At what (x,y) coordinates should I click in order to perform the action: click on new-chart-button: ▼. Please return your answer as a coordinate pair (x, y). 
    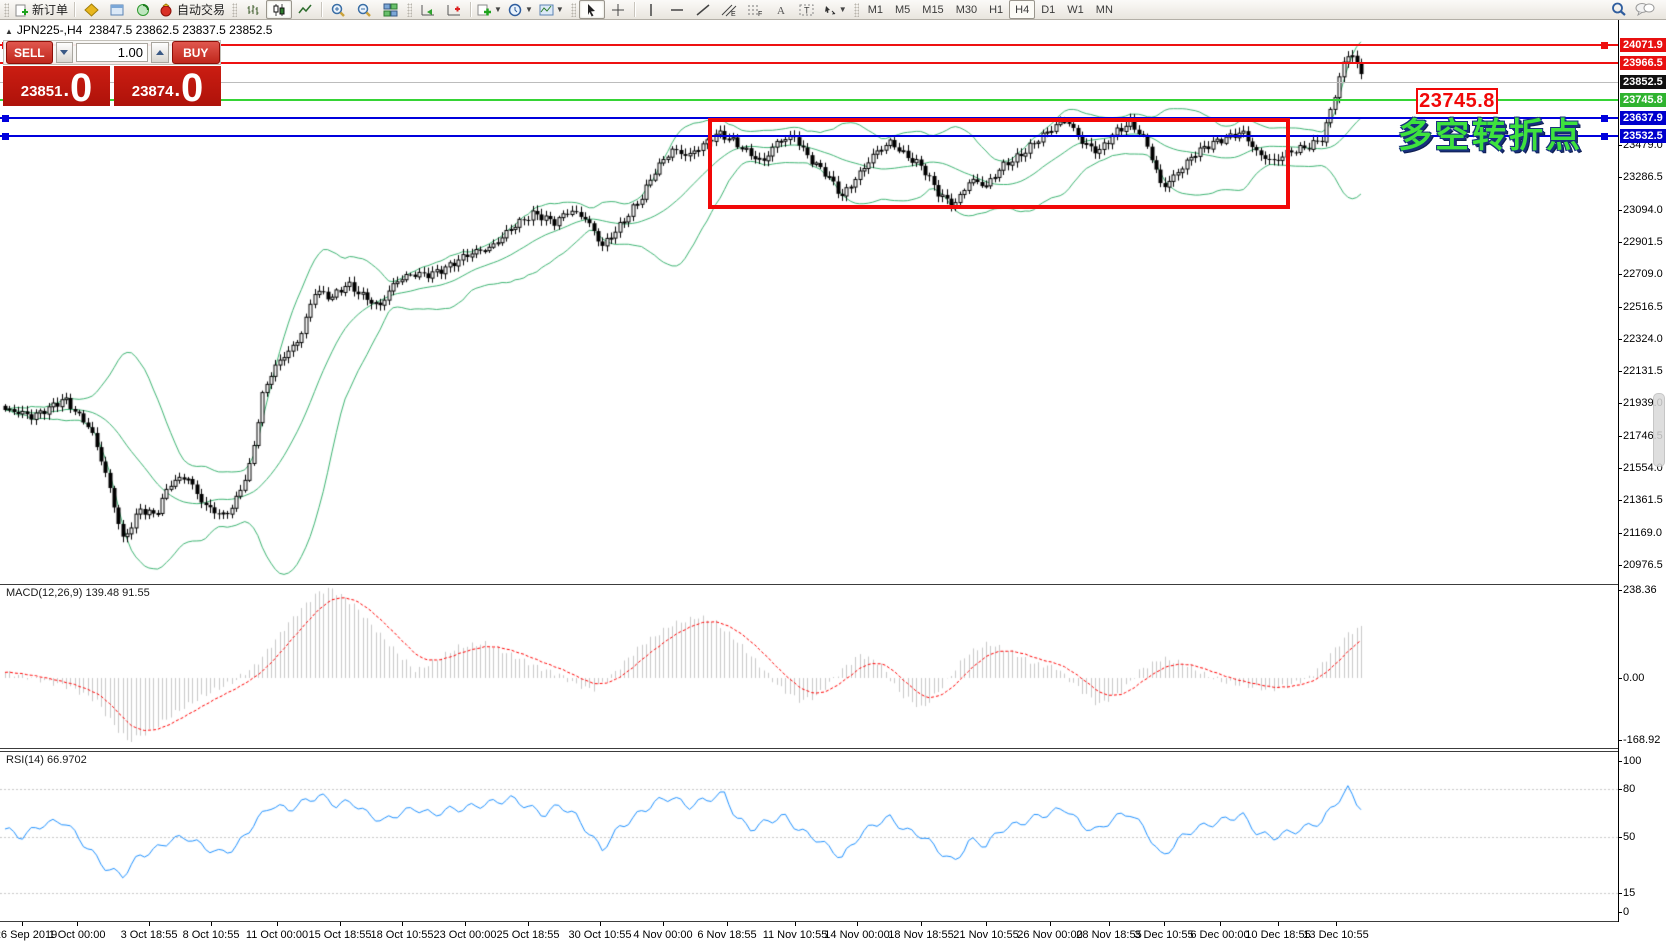
    Looking at the image, I should click on (489, 9).